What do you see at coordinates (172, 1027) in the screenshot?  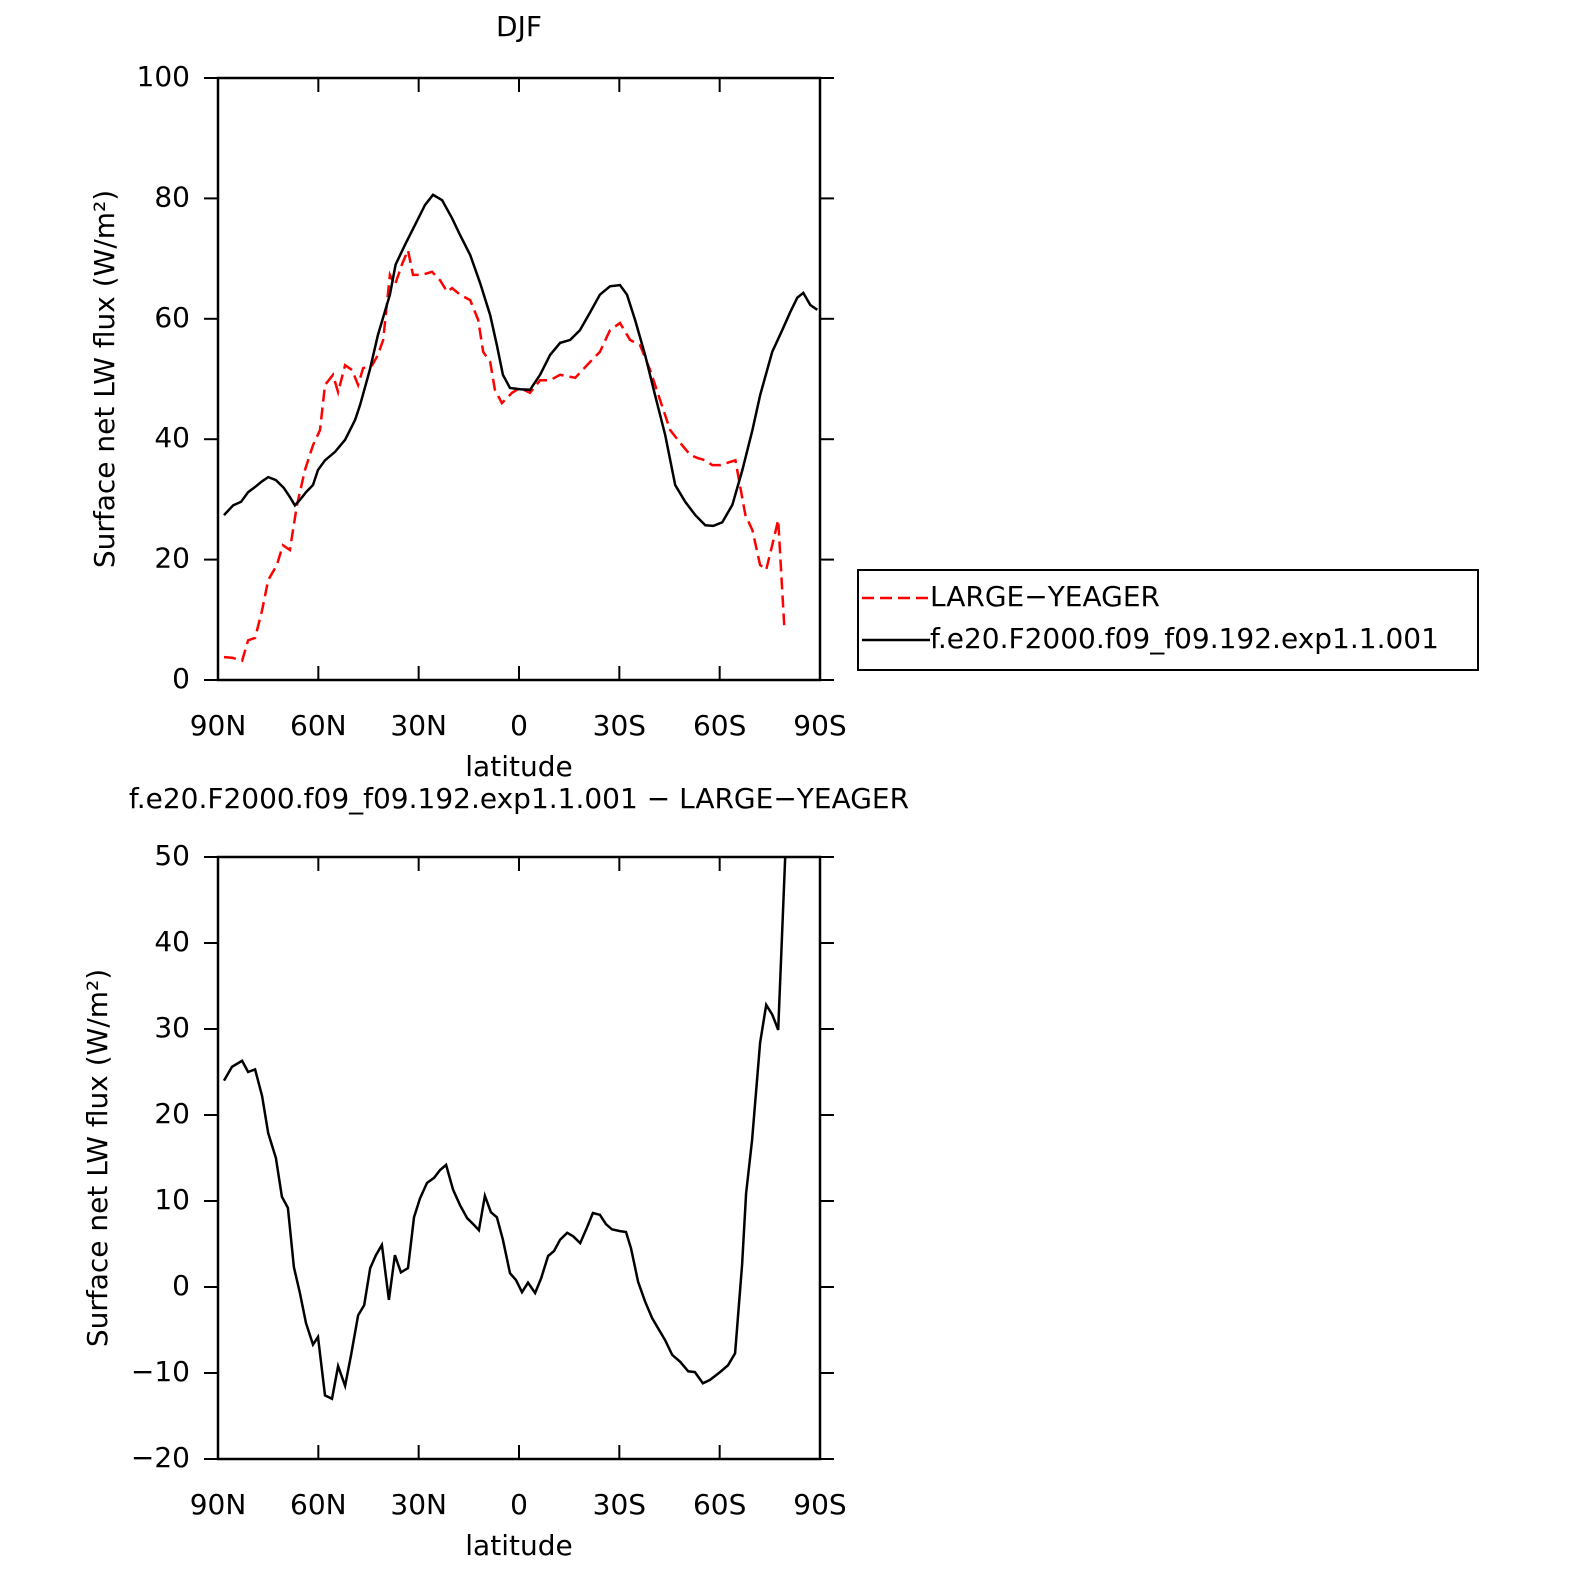 I see `y-tick-label: 30` at bounding box center [172, 1027].